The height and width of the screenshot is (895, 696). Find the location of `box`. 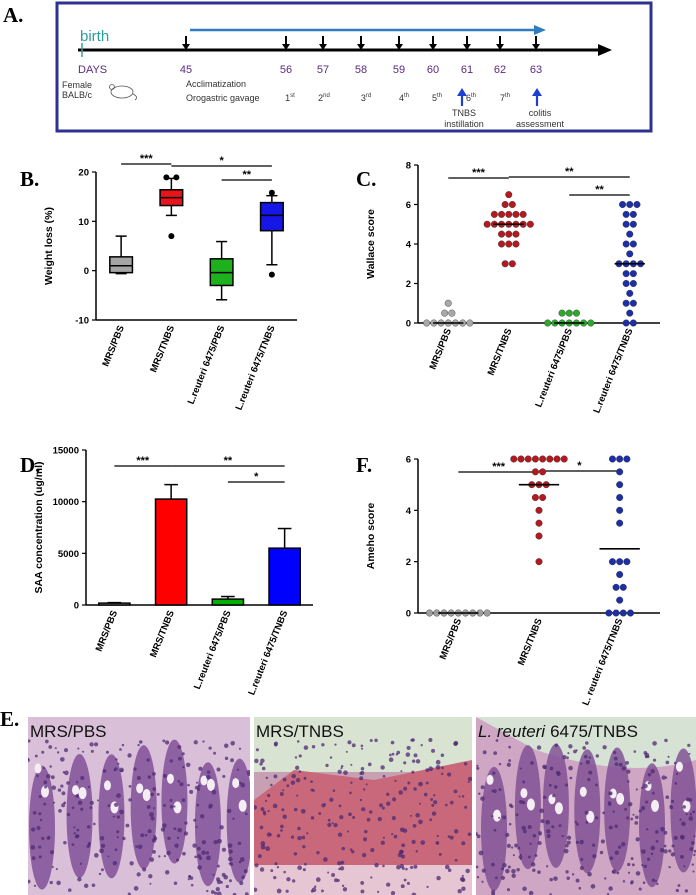

box is located at coordinates (121, 265).